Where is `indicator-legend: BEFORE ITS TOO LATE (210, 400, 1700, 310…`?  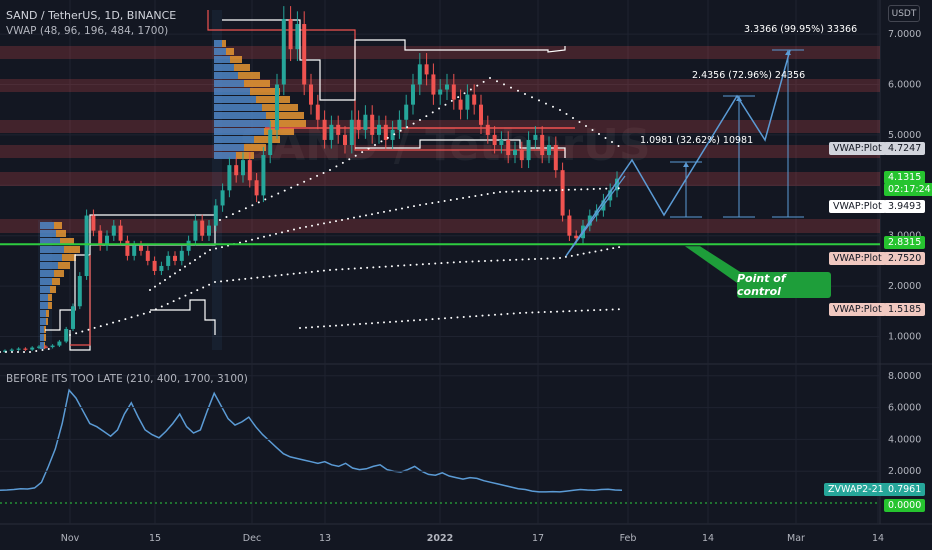
indicator-legend: BEFORE ITS TOO LATE (210, 400, 1700, 310… is located at coordinates (127, 379).